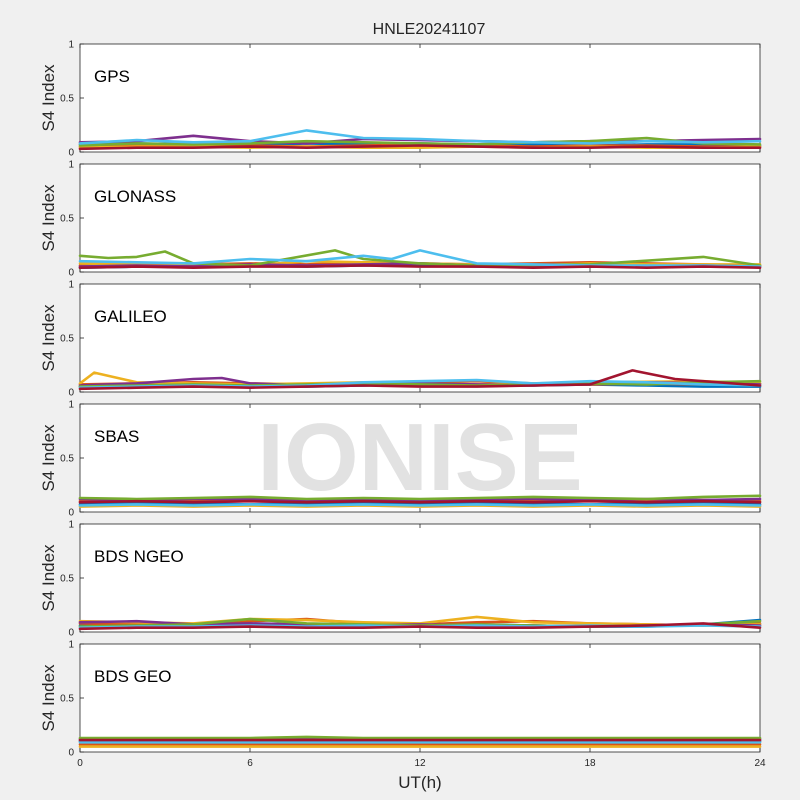  I want to click on panel-3: 0 0.5 1 S4 Index SBAS, so click(400, 459).